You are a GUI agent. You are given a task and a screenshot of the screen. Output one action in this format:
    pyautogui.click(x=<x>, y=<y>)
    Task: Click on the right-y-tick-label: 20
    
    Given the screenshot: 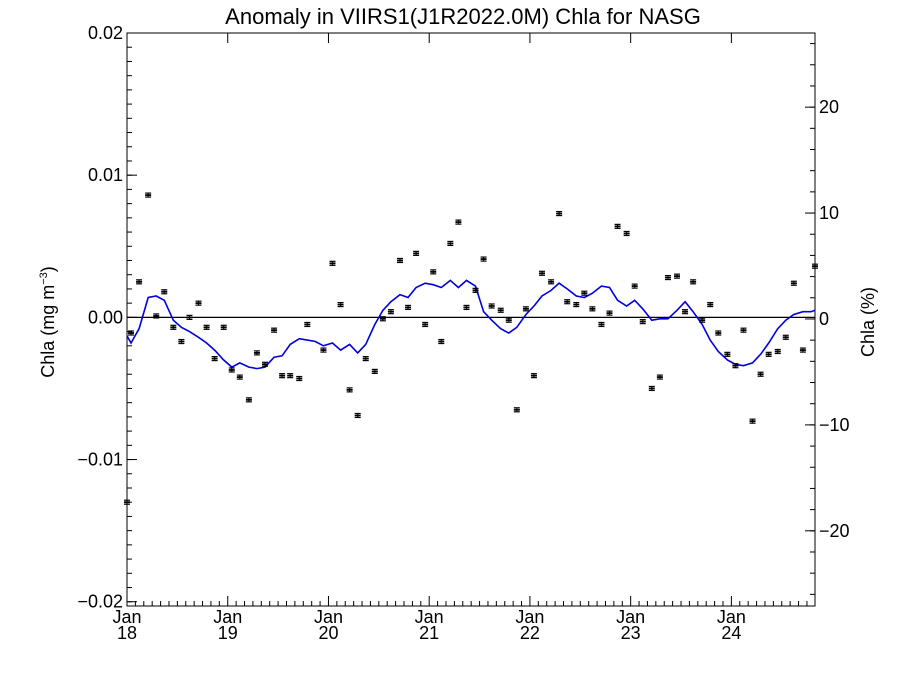 What is the action you would take?
    pyautogui.click(x=829, y=107)
    